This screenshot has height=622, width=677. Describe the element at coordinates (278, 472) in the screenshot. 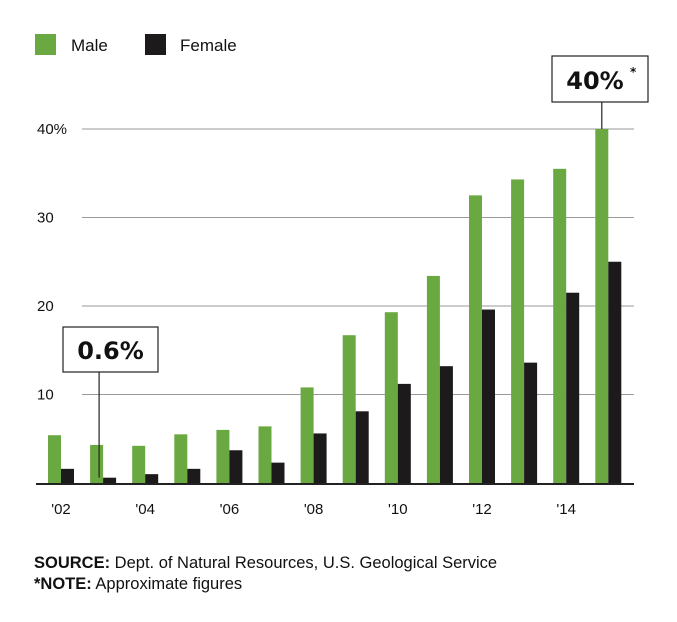

I see `bar-female-2007` at that location.